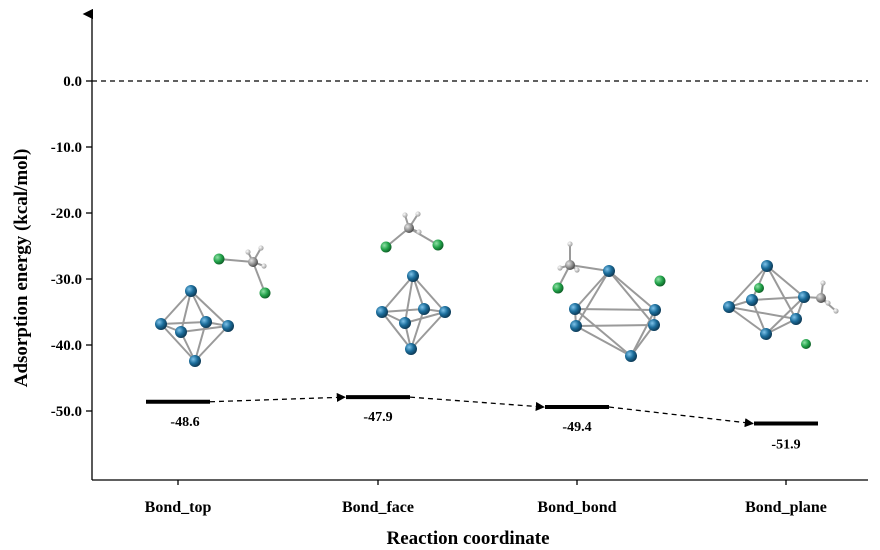 Image resolution: width=880 pixels, height=550 pixels. Describe the element at coordinates (786, 507) in the screenshot. I see `x-tick-label: Bond_plane` at that location.